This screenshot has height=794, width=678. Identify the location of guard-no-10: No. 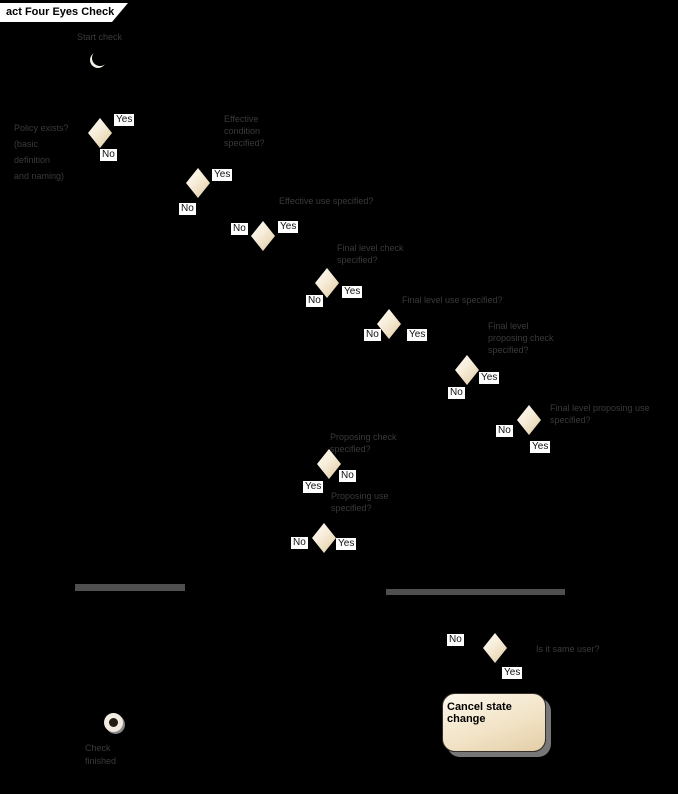
(455, 640).